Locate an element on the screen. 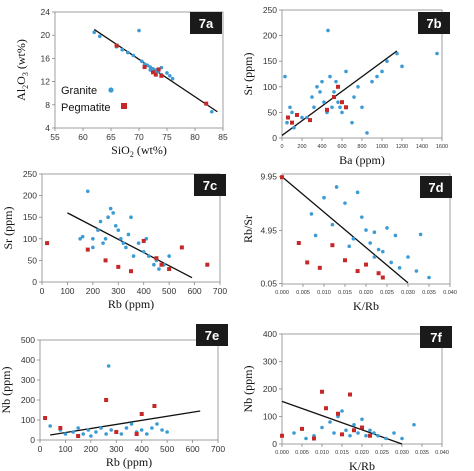 The height and width of the screenshot is (471, 474). x-axis-label: Rb (ppm) is located at coordinates (131, 304).